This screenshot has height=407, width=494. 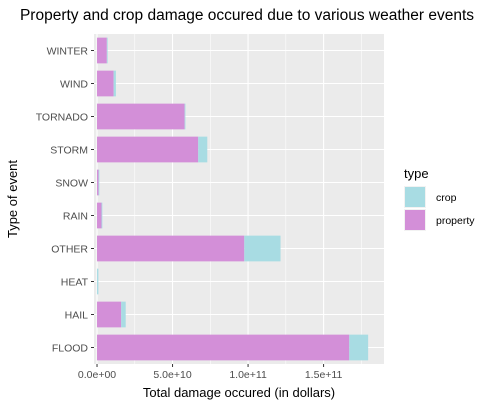 What do you see at coordinates (102, 50) in the screenshot?
I see `bar-property-winter` at bounding box center [102, 50].